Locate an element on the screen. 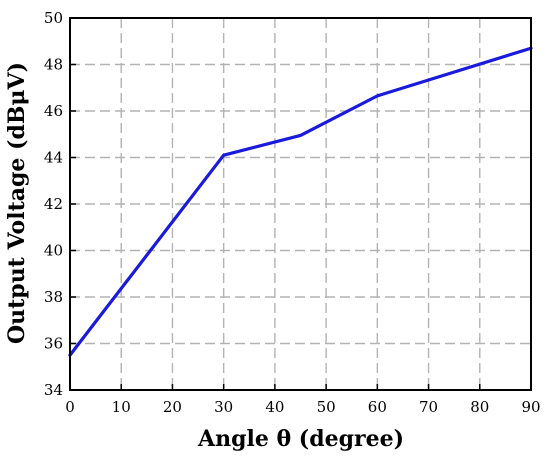 This screenshot has height=463, width=550. x-tick-label-60: 60 is located at coordinates (377, 407).